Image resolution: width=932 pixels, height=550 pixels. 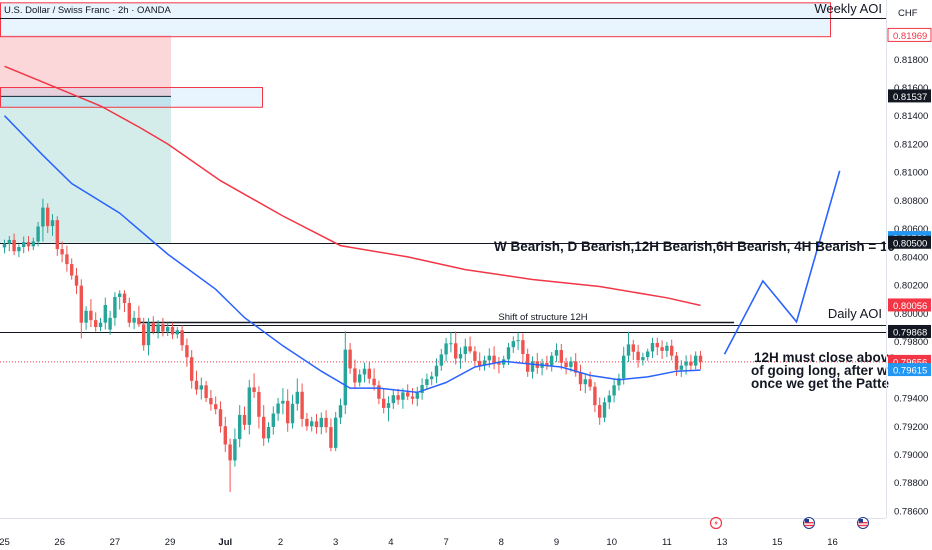 I want to click on position-profit-zone, so click(x=85, y=169).